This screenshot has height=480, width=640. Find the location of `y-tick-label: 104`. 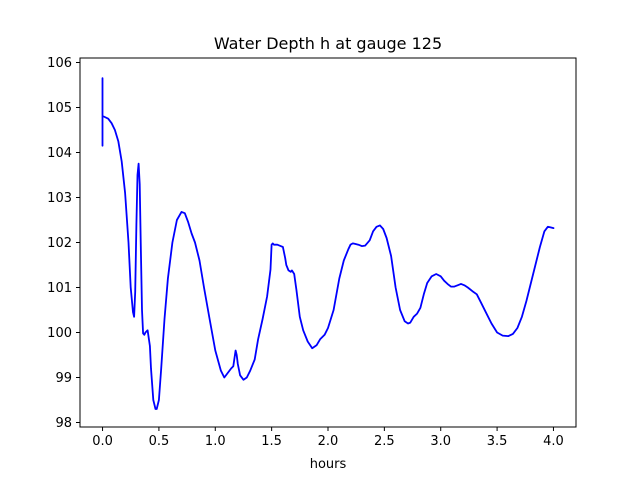

y-tick-label: 104 is located at coordinates (59, 153).